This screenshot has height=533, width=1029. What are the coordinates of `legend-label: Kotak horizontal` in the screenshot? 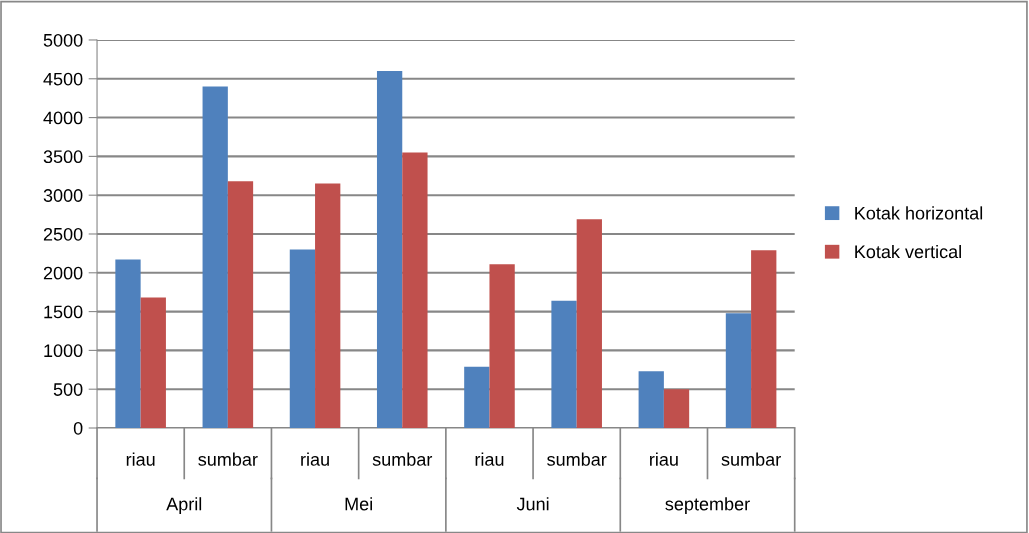 It's located at (919, 213).